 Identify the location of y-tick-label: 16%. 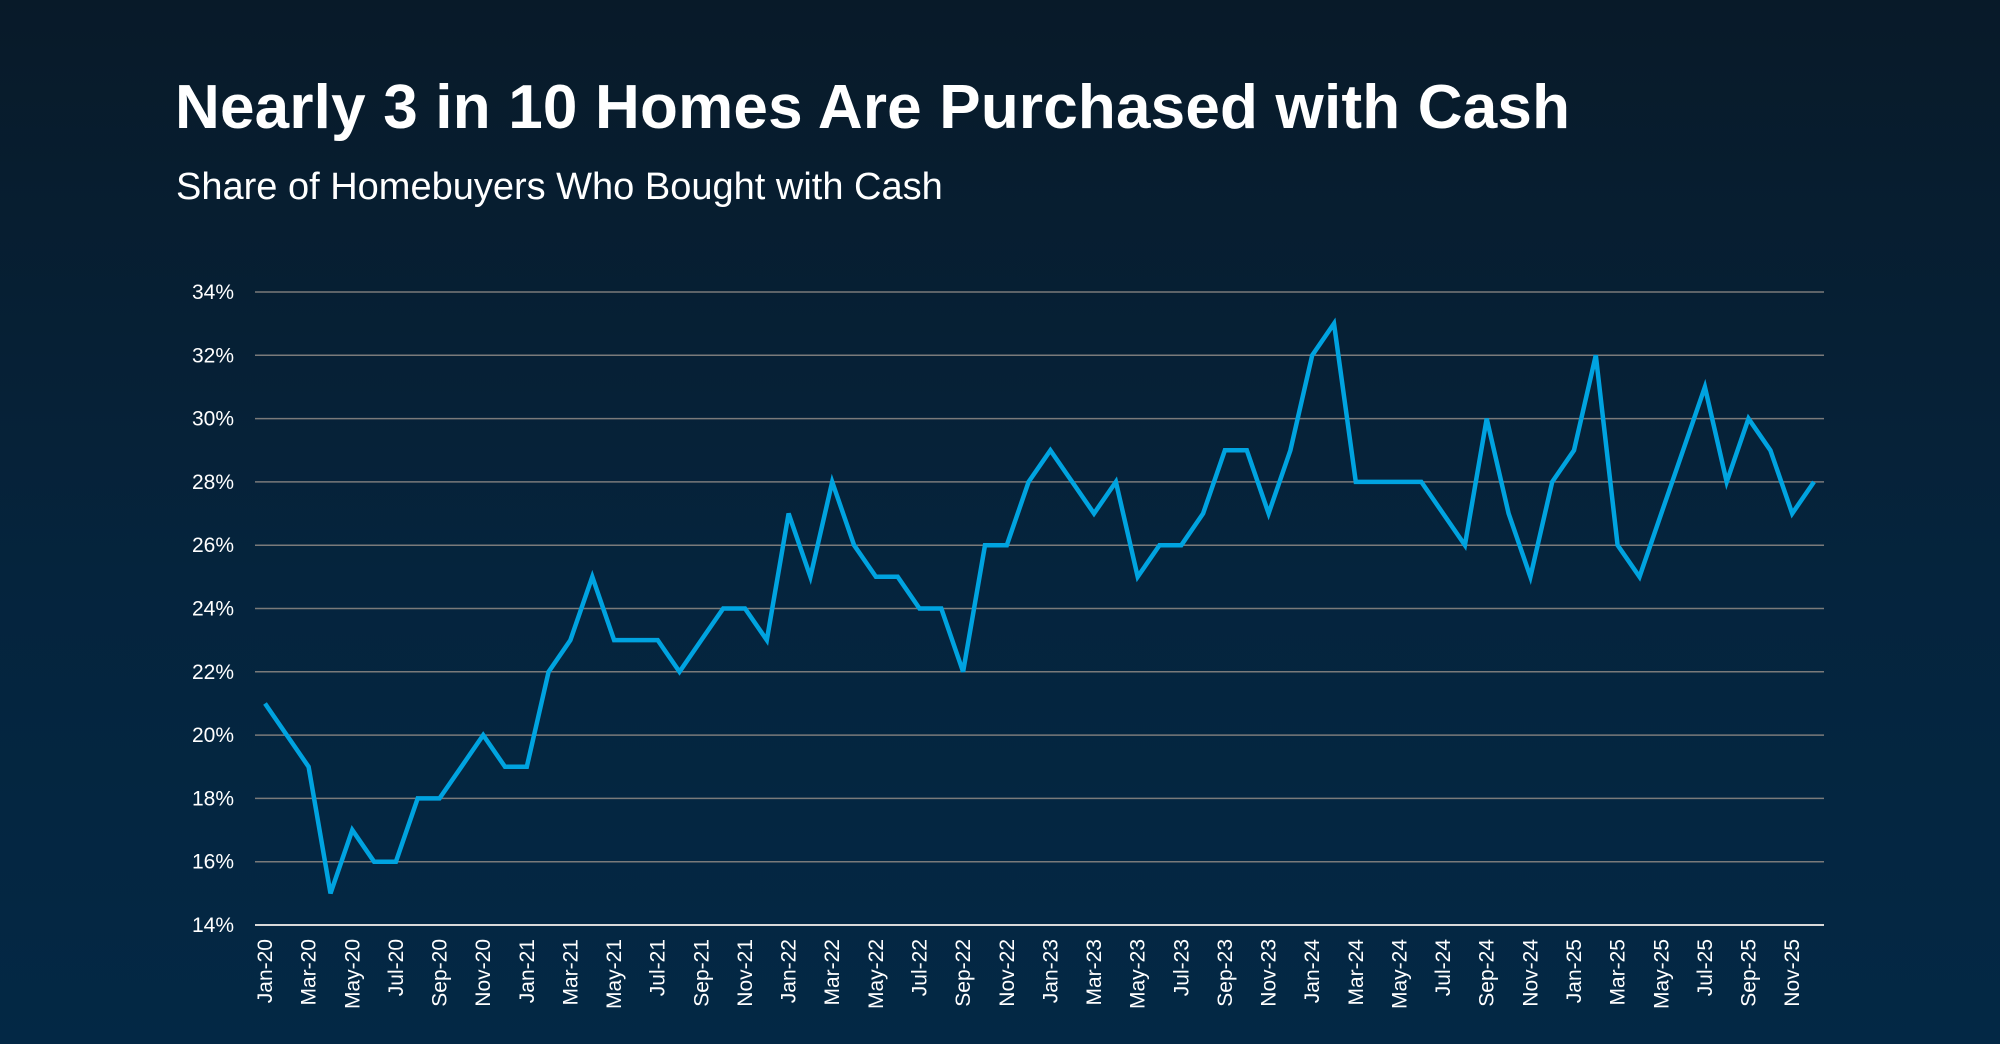
(213, 862).